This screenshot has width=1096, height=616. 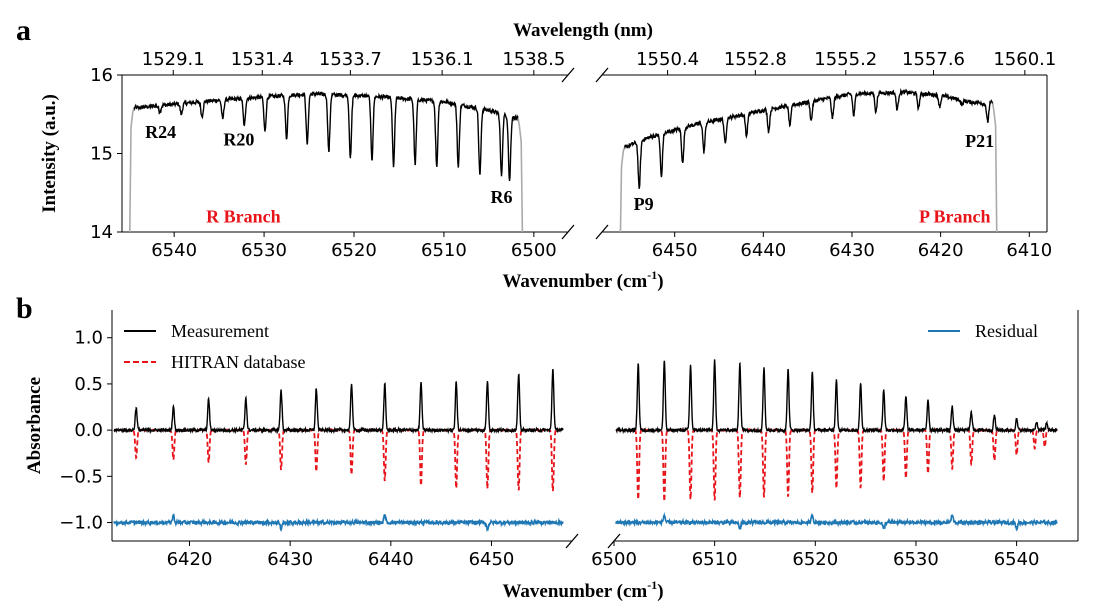 I want to click on x-tick-label: 6410, so click(x=1029, y=250).